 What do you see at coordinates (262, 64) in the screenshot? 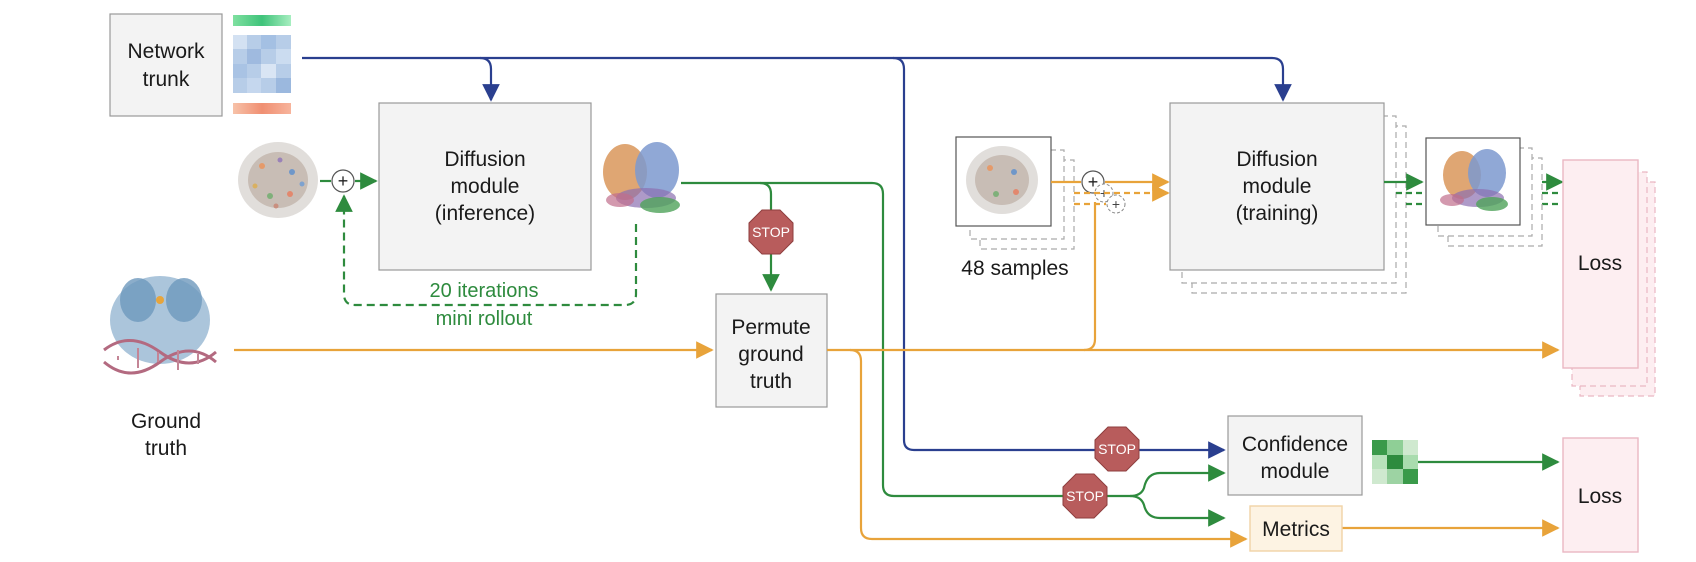
I see `pair-representation-icon` at bounding box center [262, 64].